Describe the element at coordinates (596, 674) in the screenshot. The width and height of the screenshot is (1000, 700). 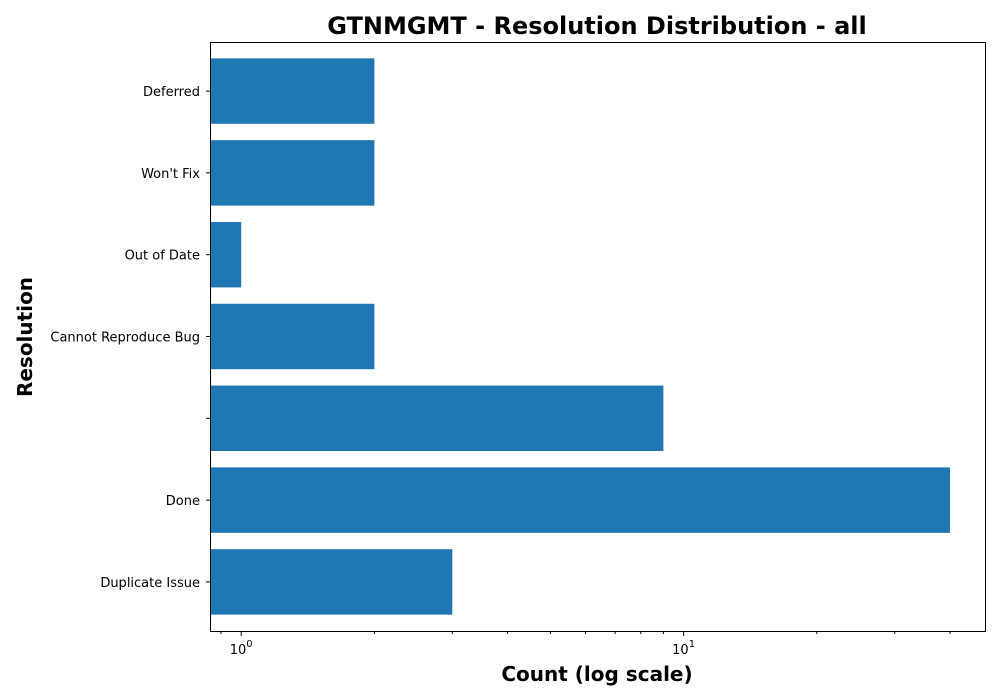
I see `x-axis-label: Count (log scale)` at that location.